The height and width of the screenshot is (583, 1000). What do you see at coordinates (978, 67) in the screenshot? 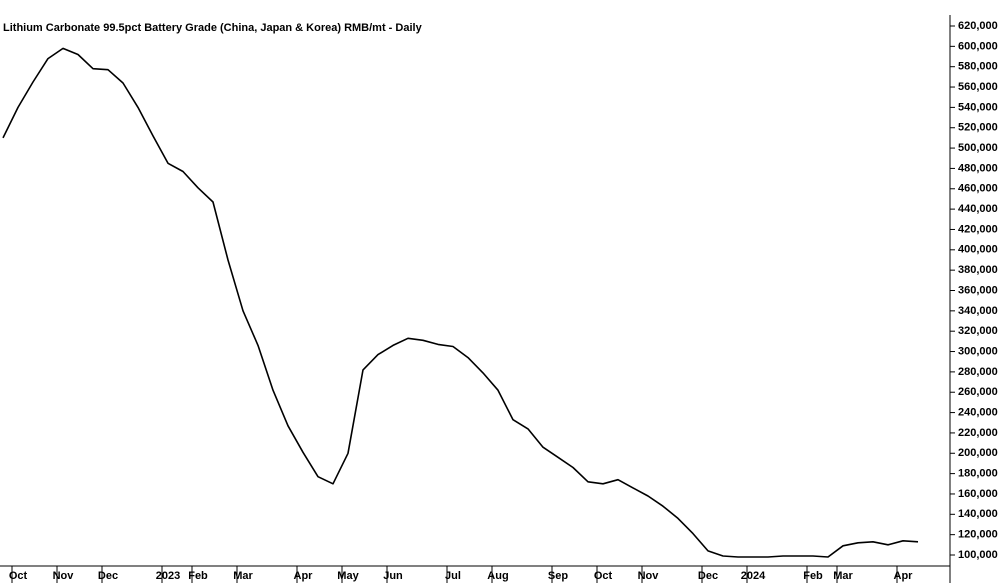
I see `y-tick-label: 580,000` at bounding box center [978, 67].